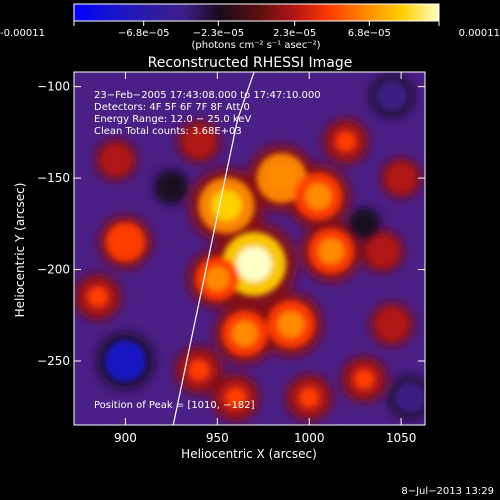 The image size is (500, 500). Describe the element at coordinates (144, 33) in the screenshot. I see `colorbar-tick-label: −6.8e−05` at that location.